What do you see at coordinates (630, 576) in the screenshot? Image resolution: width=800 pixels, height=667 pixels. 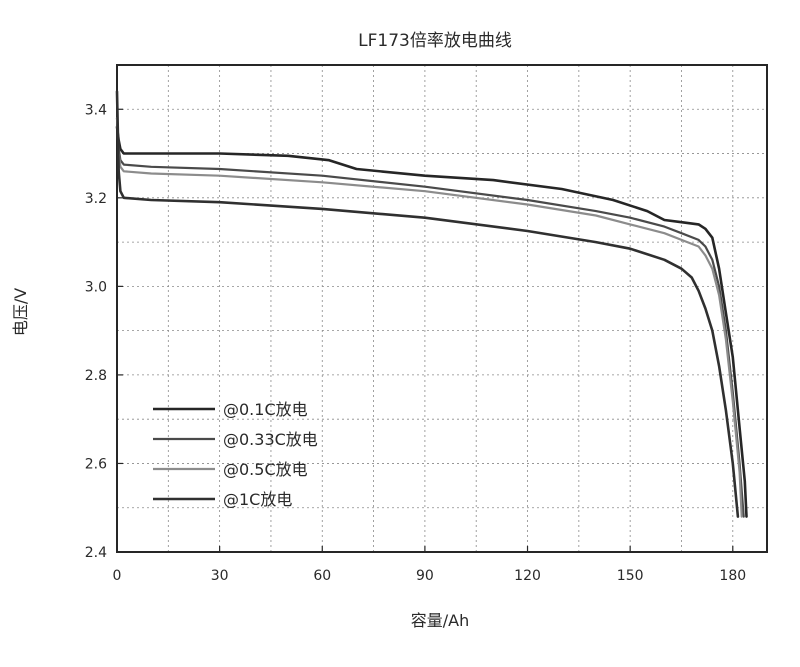 I see `x-tick-label: 150` at bounding box center [630, 576].